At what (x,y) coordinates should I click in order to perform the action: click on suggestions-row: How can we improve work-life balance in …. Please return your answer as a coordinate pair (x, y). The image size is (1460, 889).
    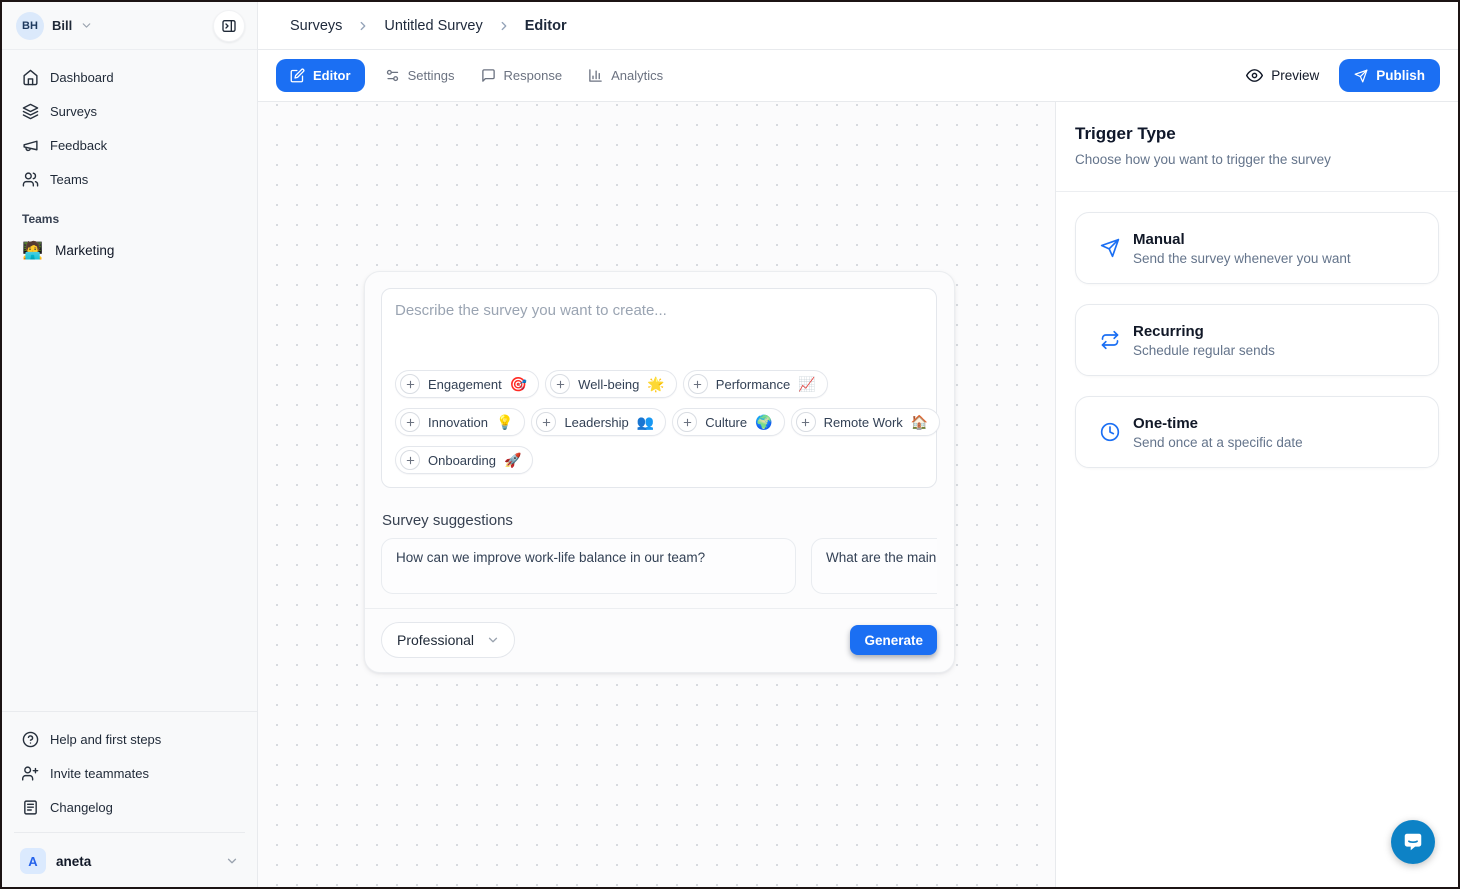
    Looking at the image, I should click on (659, 566).